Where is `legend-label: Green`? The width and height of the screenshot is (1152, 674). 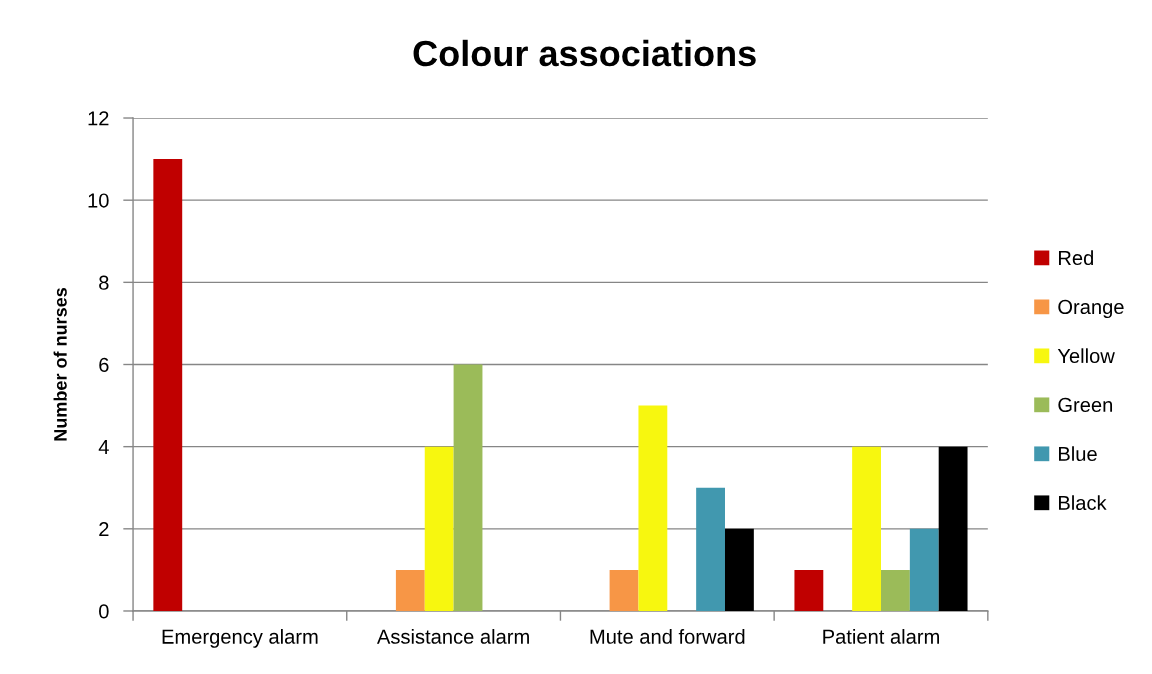 legend-label: Green is located at coordinates (1085, 405).